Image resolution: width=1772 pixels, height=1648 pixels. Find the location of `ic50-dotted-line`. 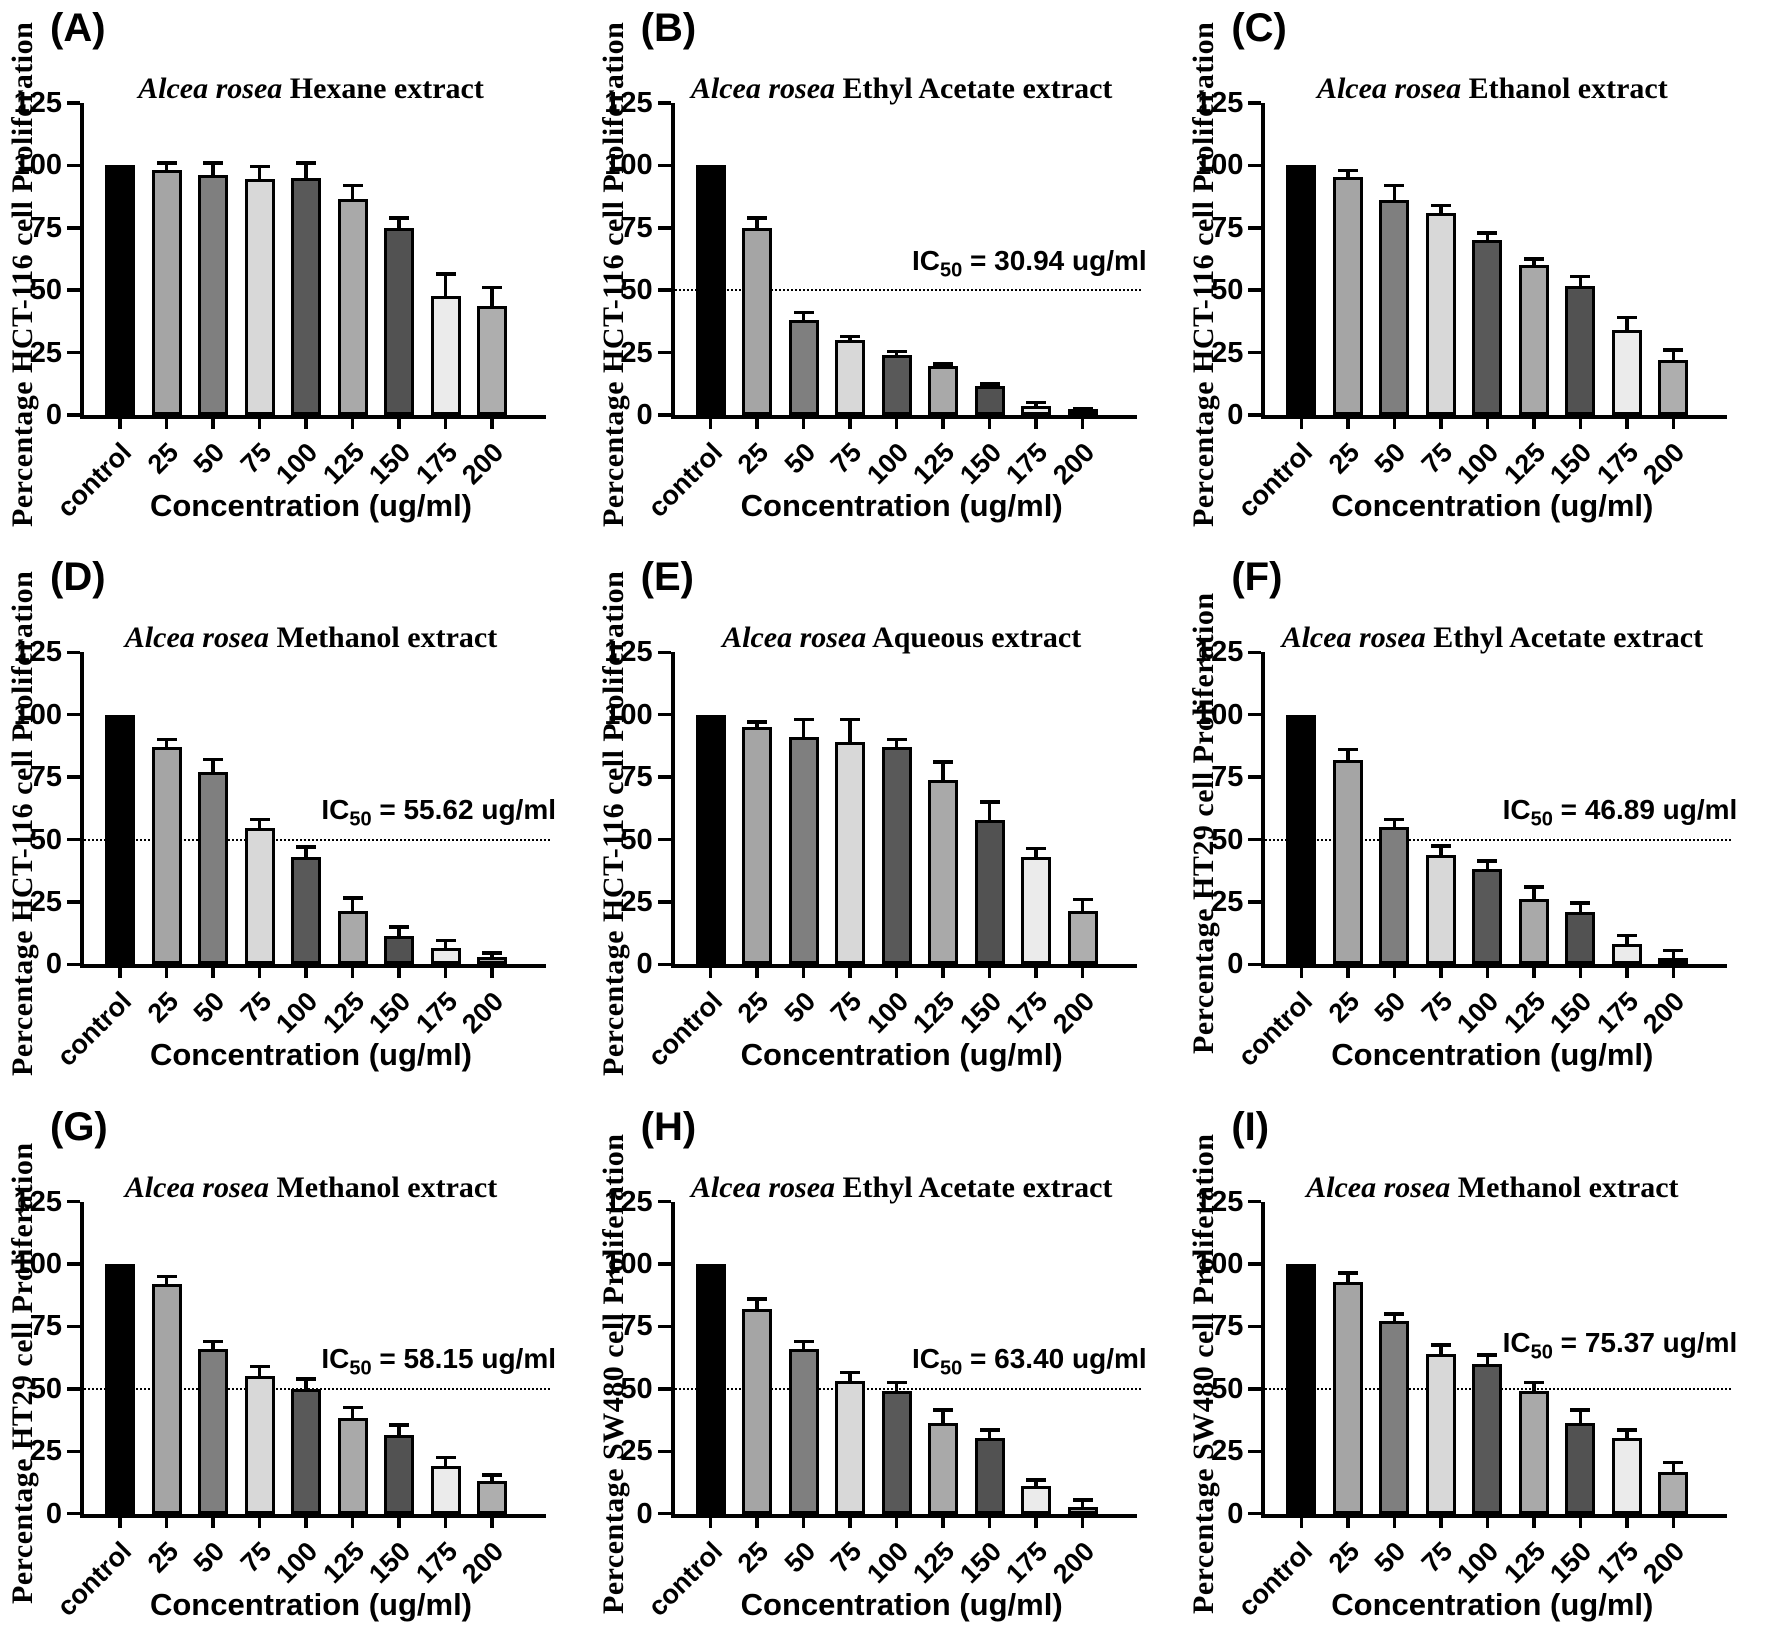

ic50-dotted-line is located at coordinates (907, 290).